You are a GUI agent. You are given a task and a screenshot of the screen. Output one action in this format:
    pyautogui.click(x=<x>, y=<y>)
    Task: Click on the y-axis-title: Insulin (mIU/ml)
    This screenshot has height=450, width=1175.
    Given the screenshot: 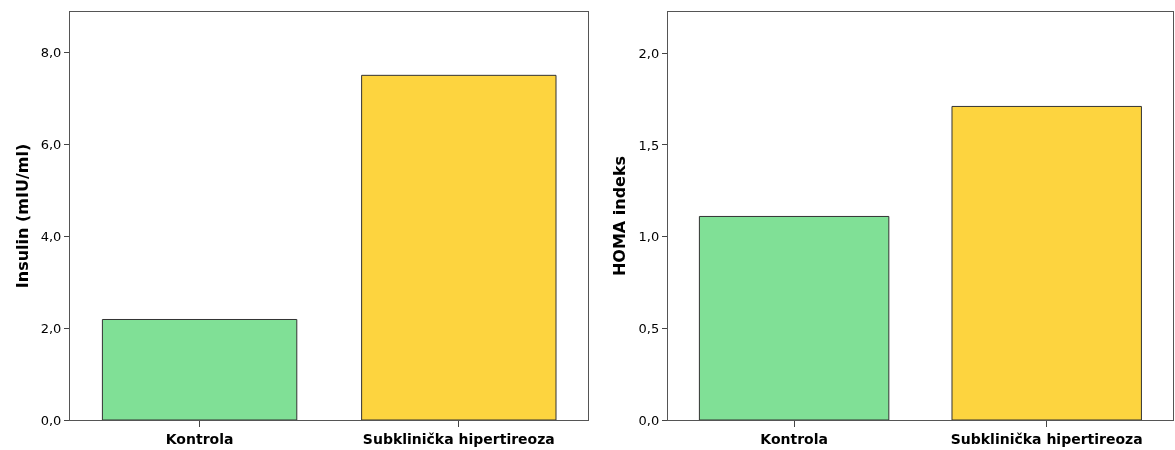 What is the action you would take?
    pyautogui.click(x=22, y=216)
    